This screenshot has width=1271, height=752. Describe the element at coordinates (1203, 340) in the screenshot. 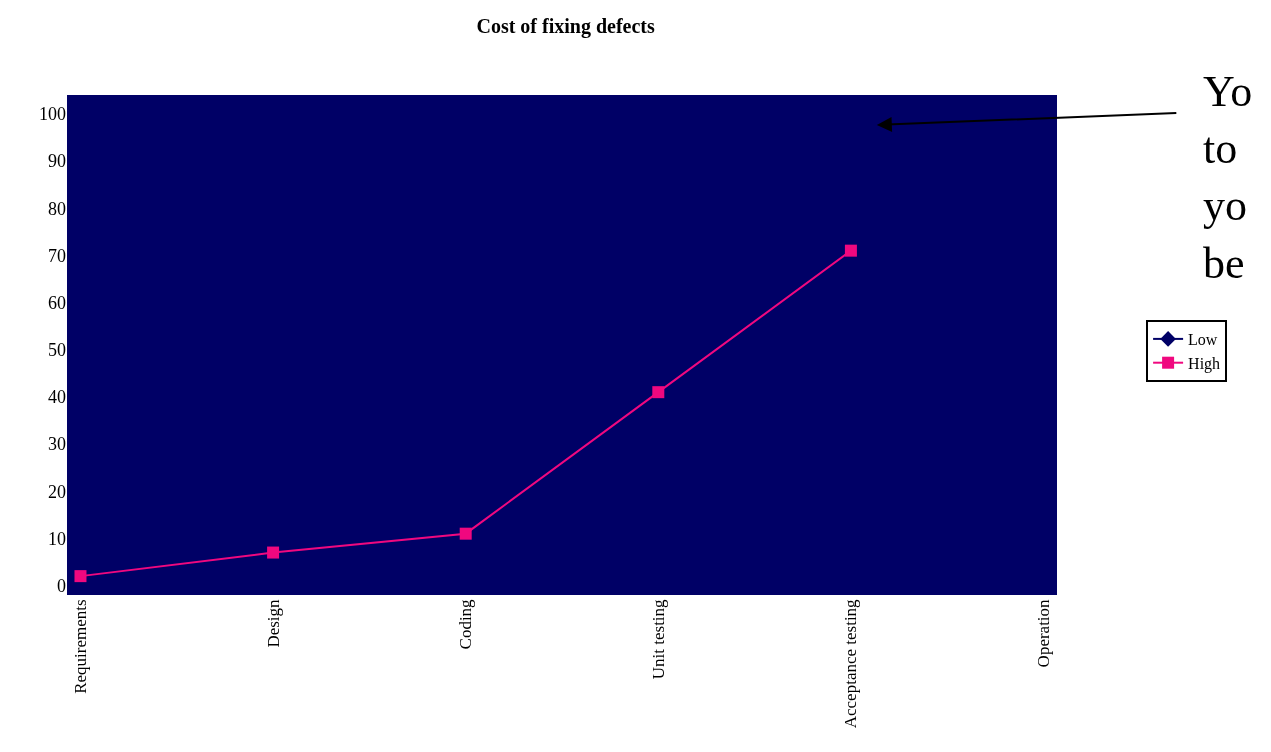

I see `legend-label: Low` at that location.